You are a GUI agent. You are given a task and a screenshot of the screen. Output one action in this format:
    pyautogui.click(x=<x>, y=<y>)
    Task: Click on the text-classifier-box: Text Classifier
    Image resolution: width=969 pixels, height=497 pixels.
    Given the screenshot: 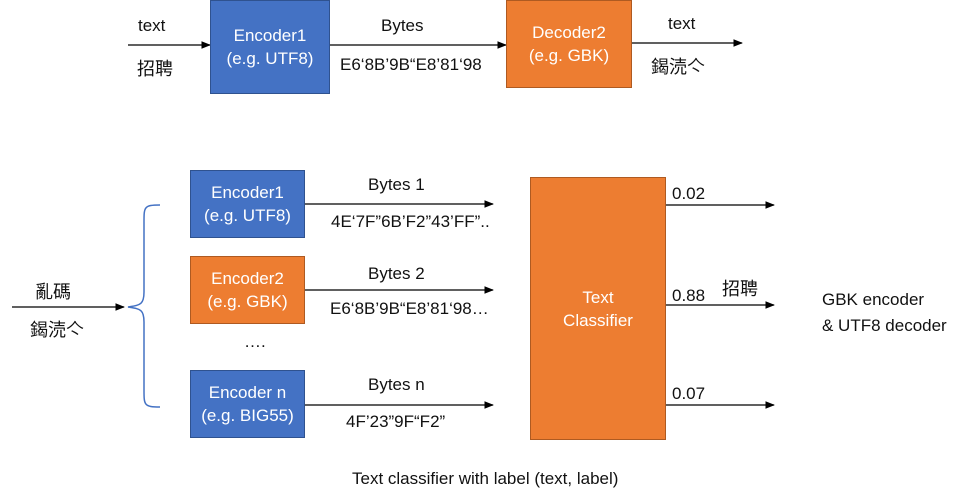 What is the action you would take?
    pyautogui.click(x=598, y=308)
    